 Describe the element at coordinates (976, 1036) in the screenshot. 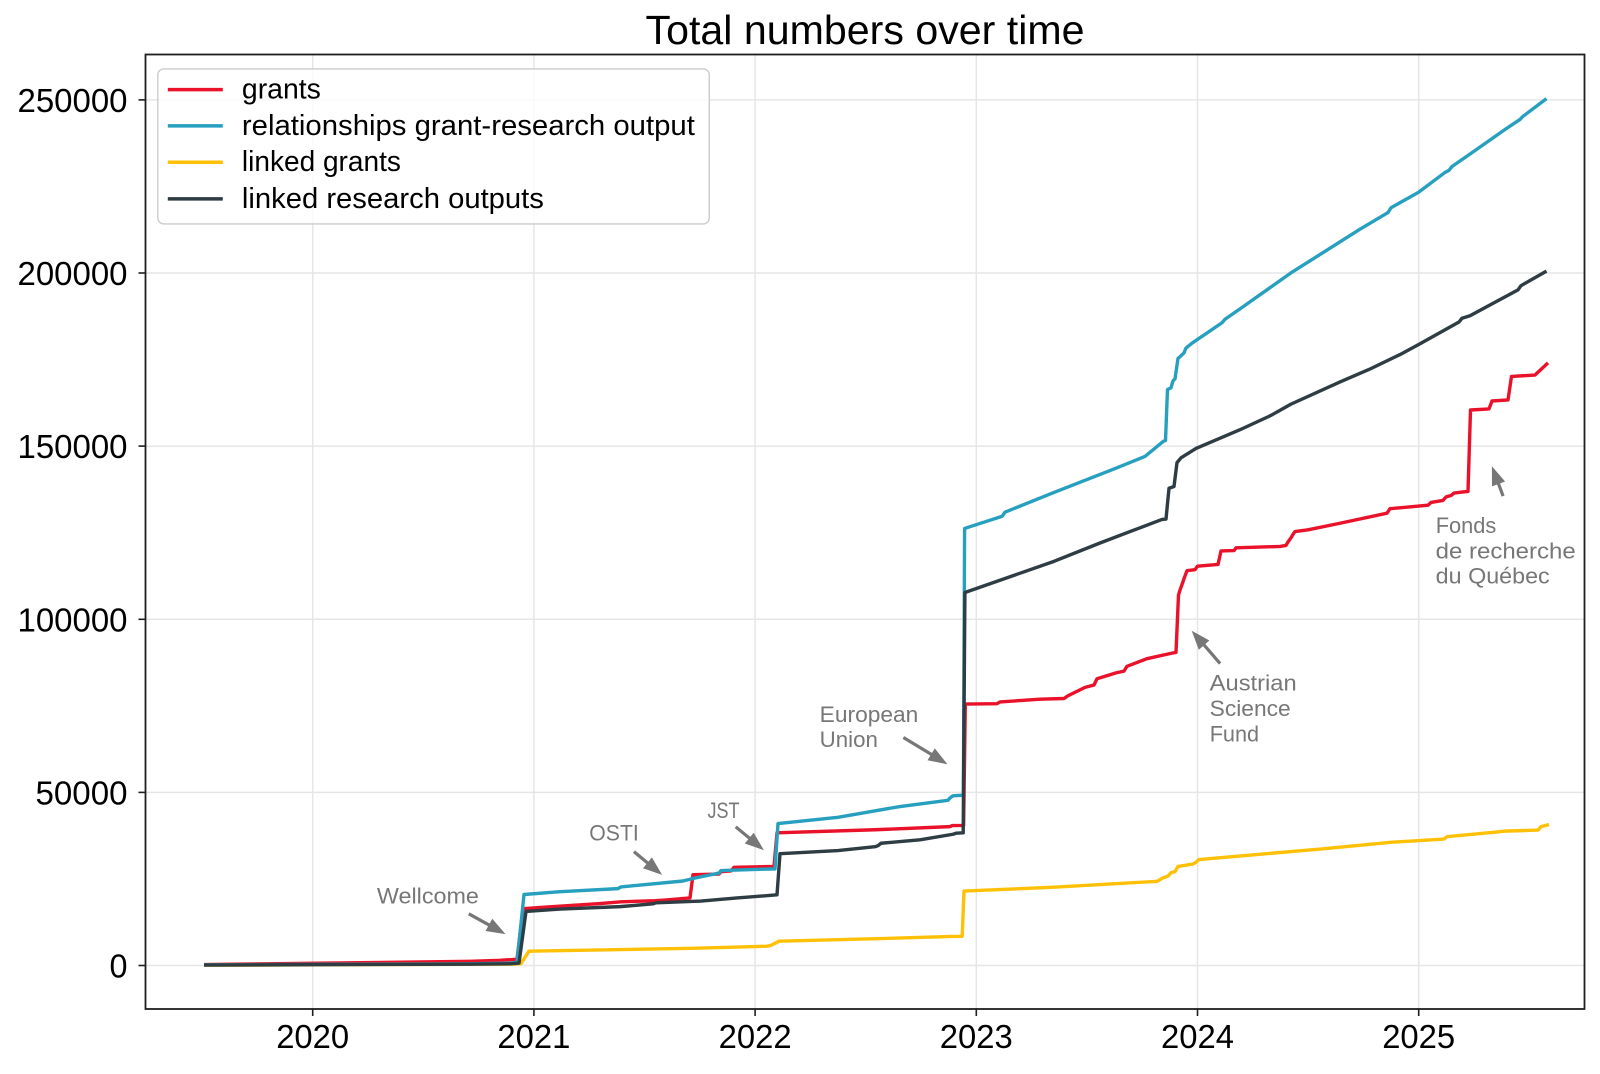

I see `svg-text: 2023` at that location.